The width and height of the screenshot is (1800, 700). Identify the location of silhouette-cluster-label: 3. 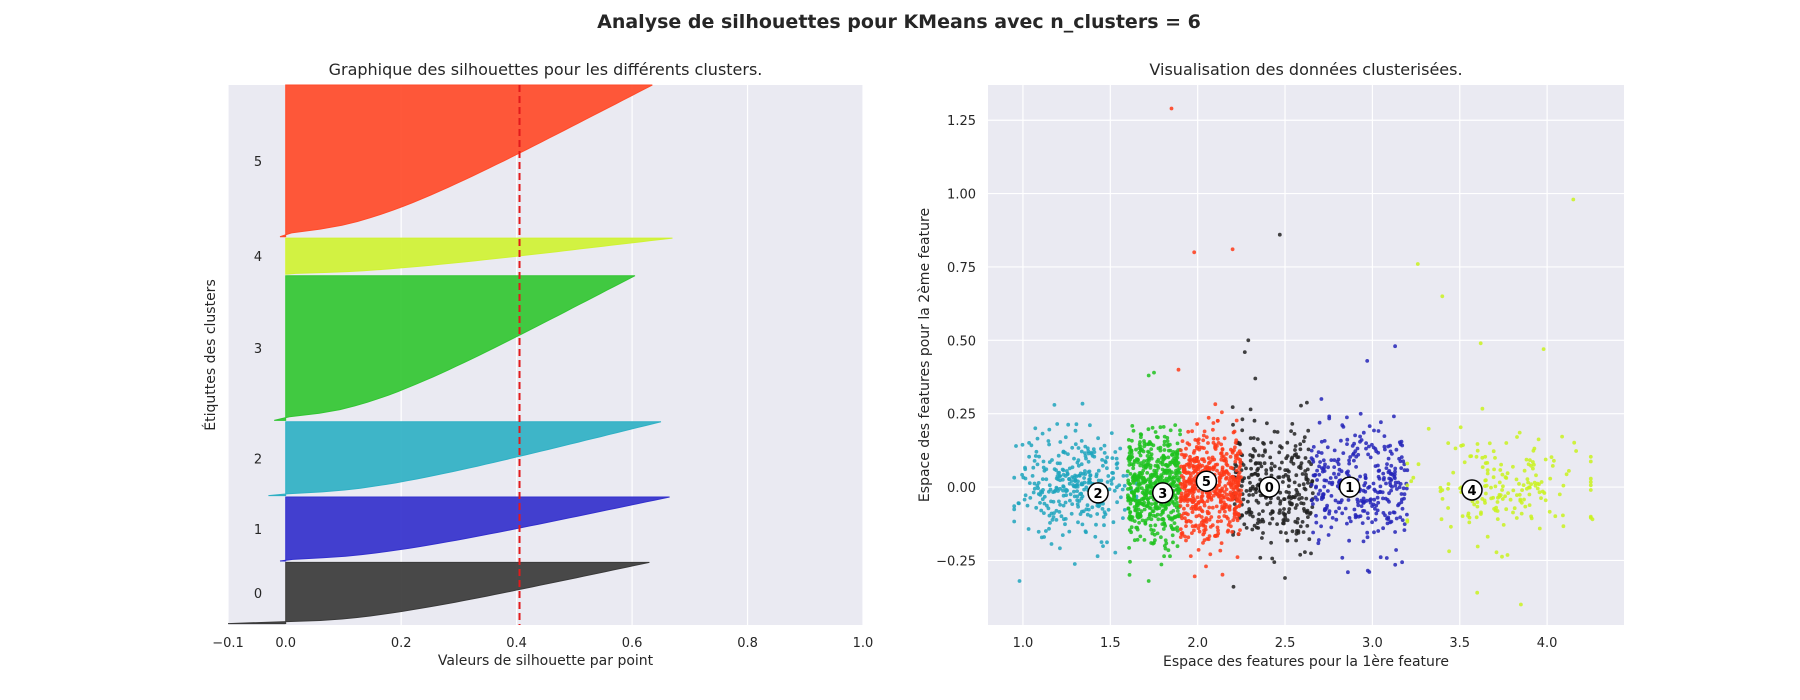
(258, 349).